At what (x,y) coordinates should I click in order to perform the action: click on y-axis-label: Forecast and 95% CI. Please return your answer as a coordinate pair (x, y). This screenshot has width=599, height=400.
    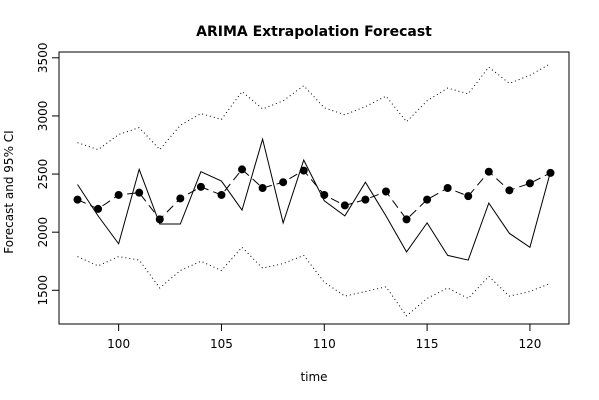
    Looking at the image, I should click on (9, 191).